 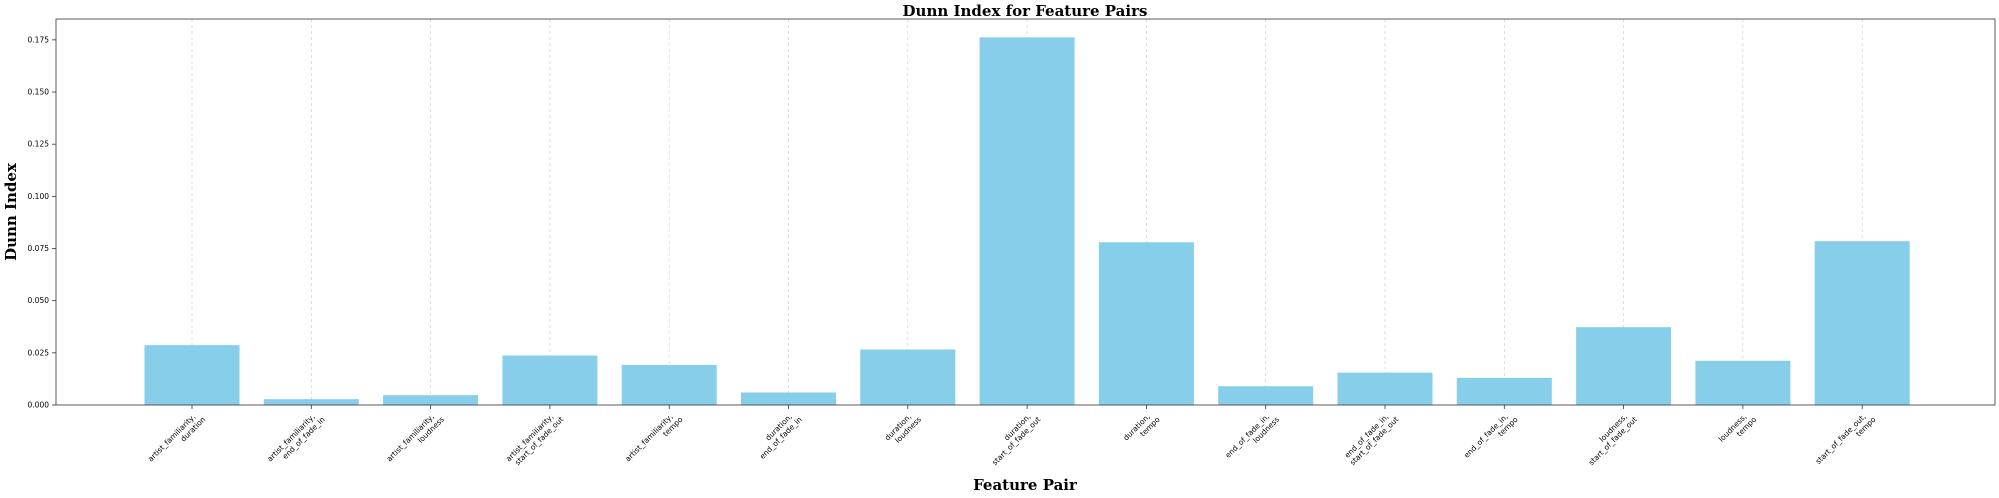 I want to click on y-tick-label: 0.000, so click(x=39, y=405).